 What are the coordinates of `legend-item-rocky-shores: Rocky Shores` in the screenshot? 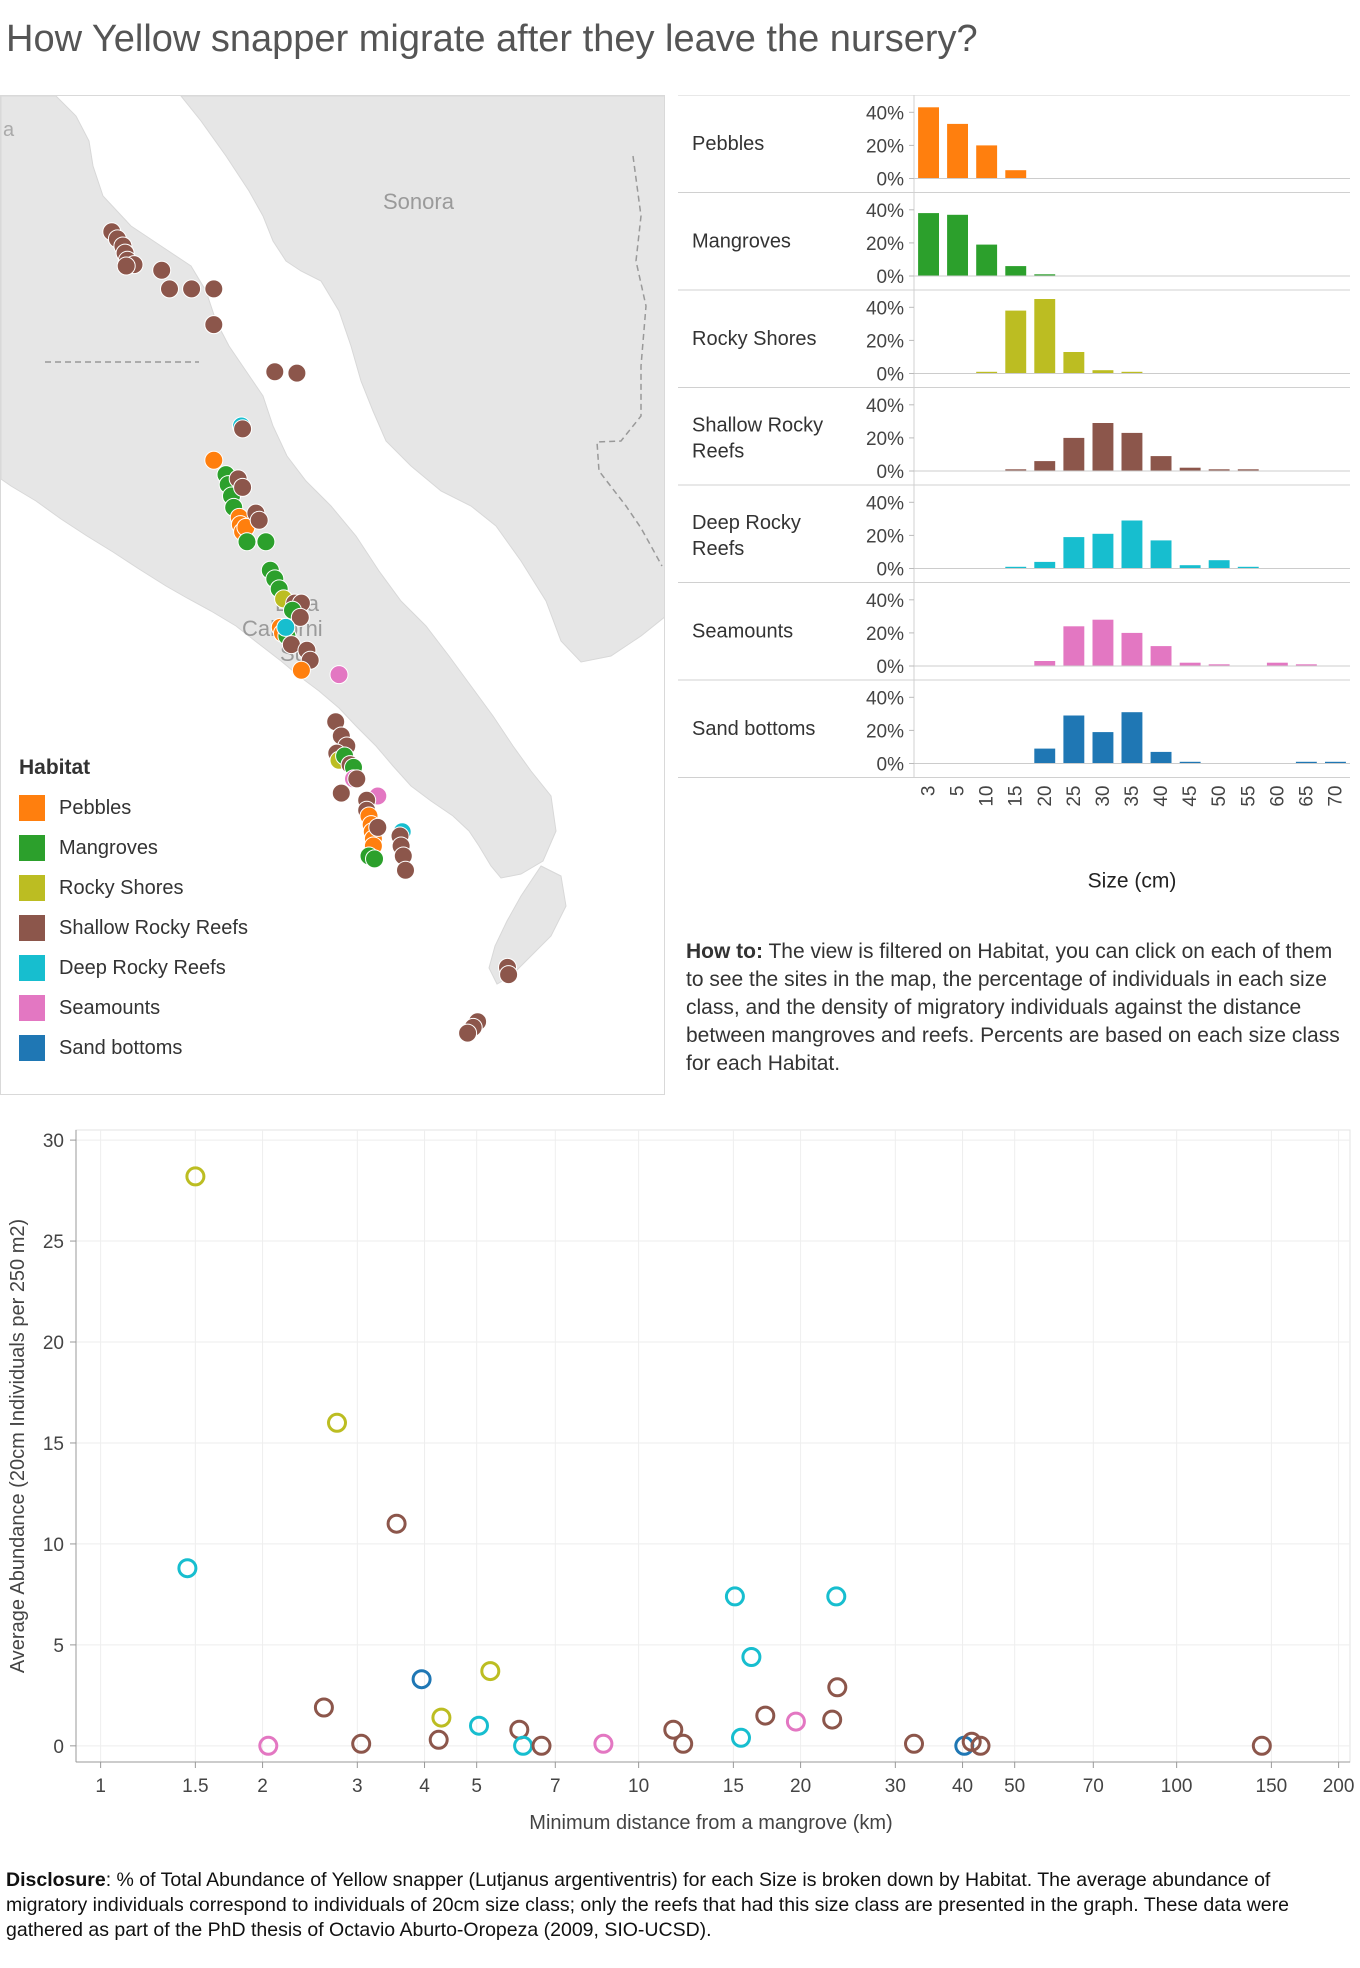 It's located at (133, 888).